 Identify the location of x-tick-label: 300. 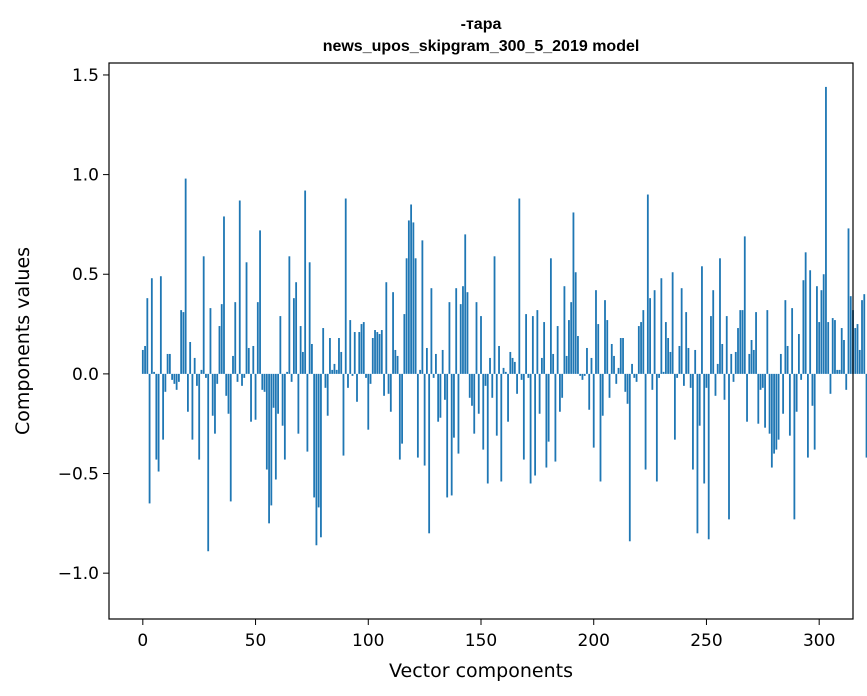
(819, 641).